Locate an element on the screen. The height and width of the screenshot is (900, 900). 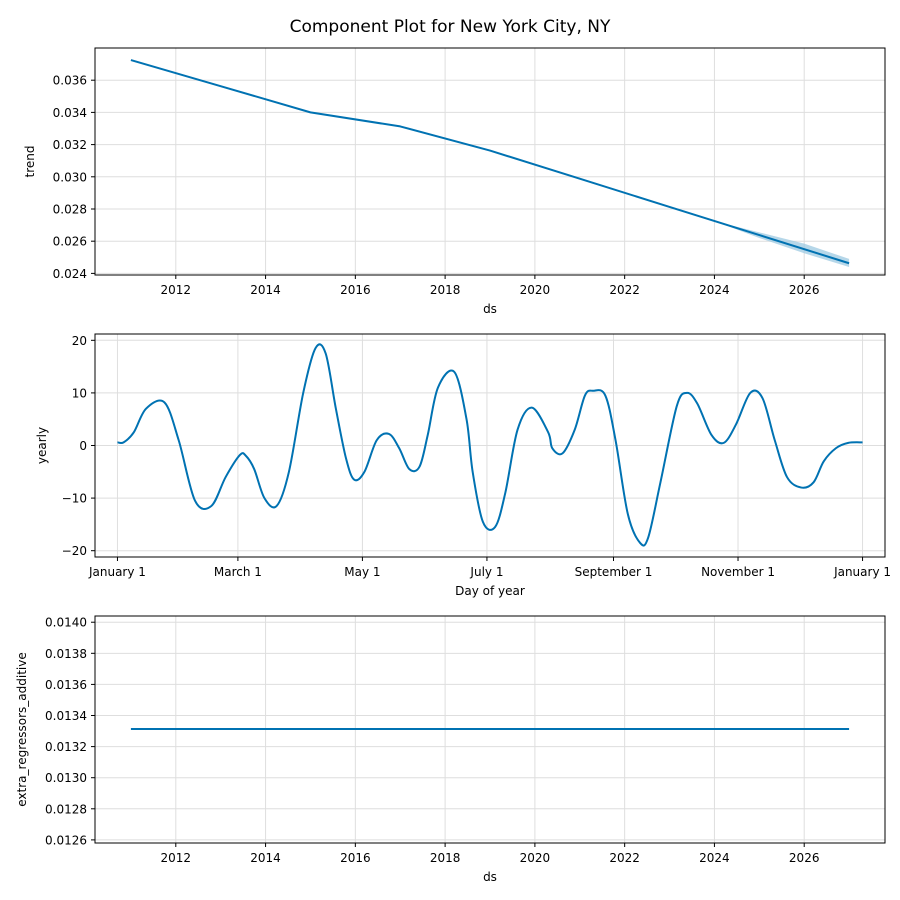
extra-regressors-x-tick-label: 2012 is located at coordinates (176, 858).